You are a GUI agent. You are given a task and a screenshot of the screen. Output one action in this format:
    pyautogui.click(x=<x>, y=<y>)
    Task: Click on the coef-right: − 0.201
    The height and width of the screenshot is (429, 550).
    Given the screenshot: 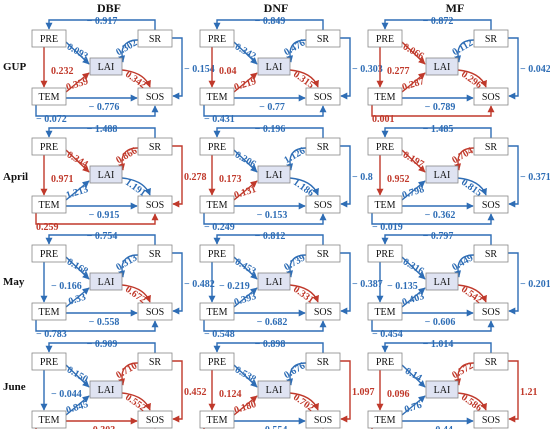 What is the action you would take?
    pyautogui.click(x=535, y=284)
    